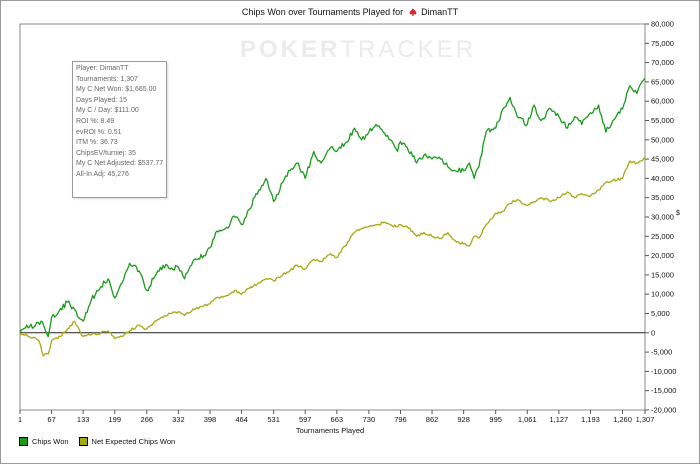  I want to click on y-tick-label: 5,000, so click(660, 313).